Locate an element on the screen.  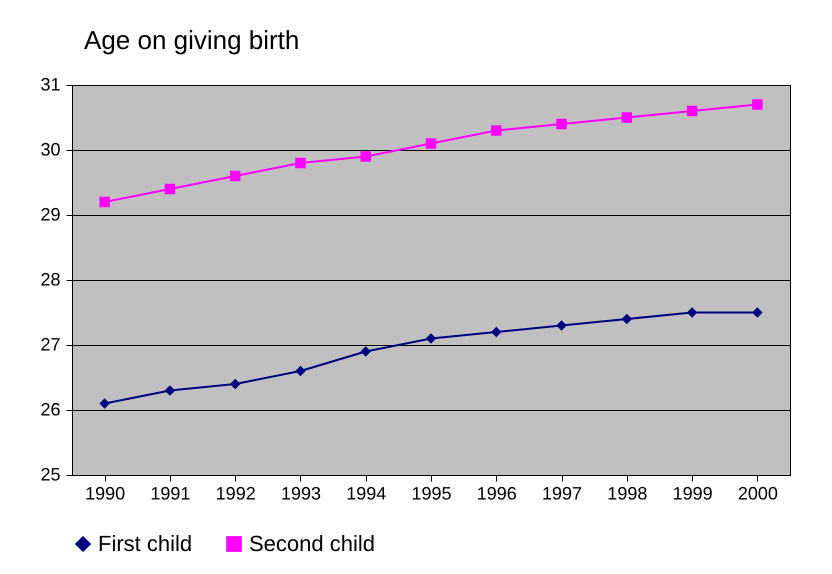
x-tick-label: 1998 is located at coordinates (627, 494).